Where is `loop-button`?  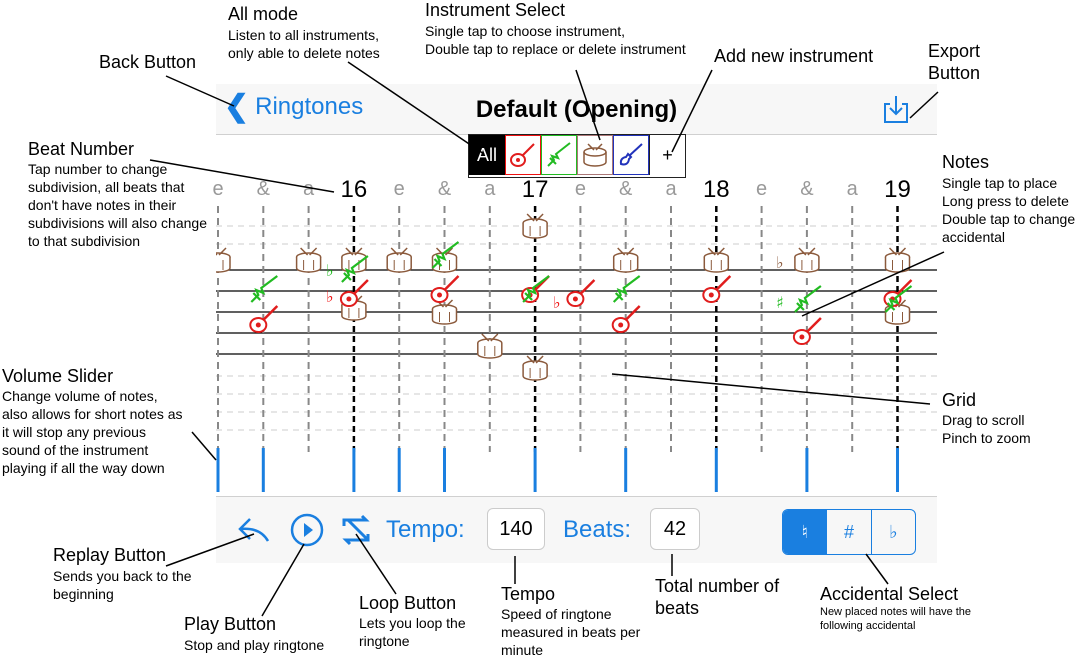 loop-button is located at coordinates (356, 530).